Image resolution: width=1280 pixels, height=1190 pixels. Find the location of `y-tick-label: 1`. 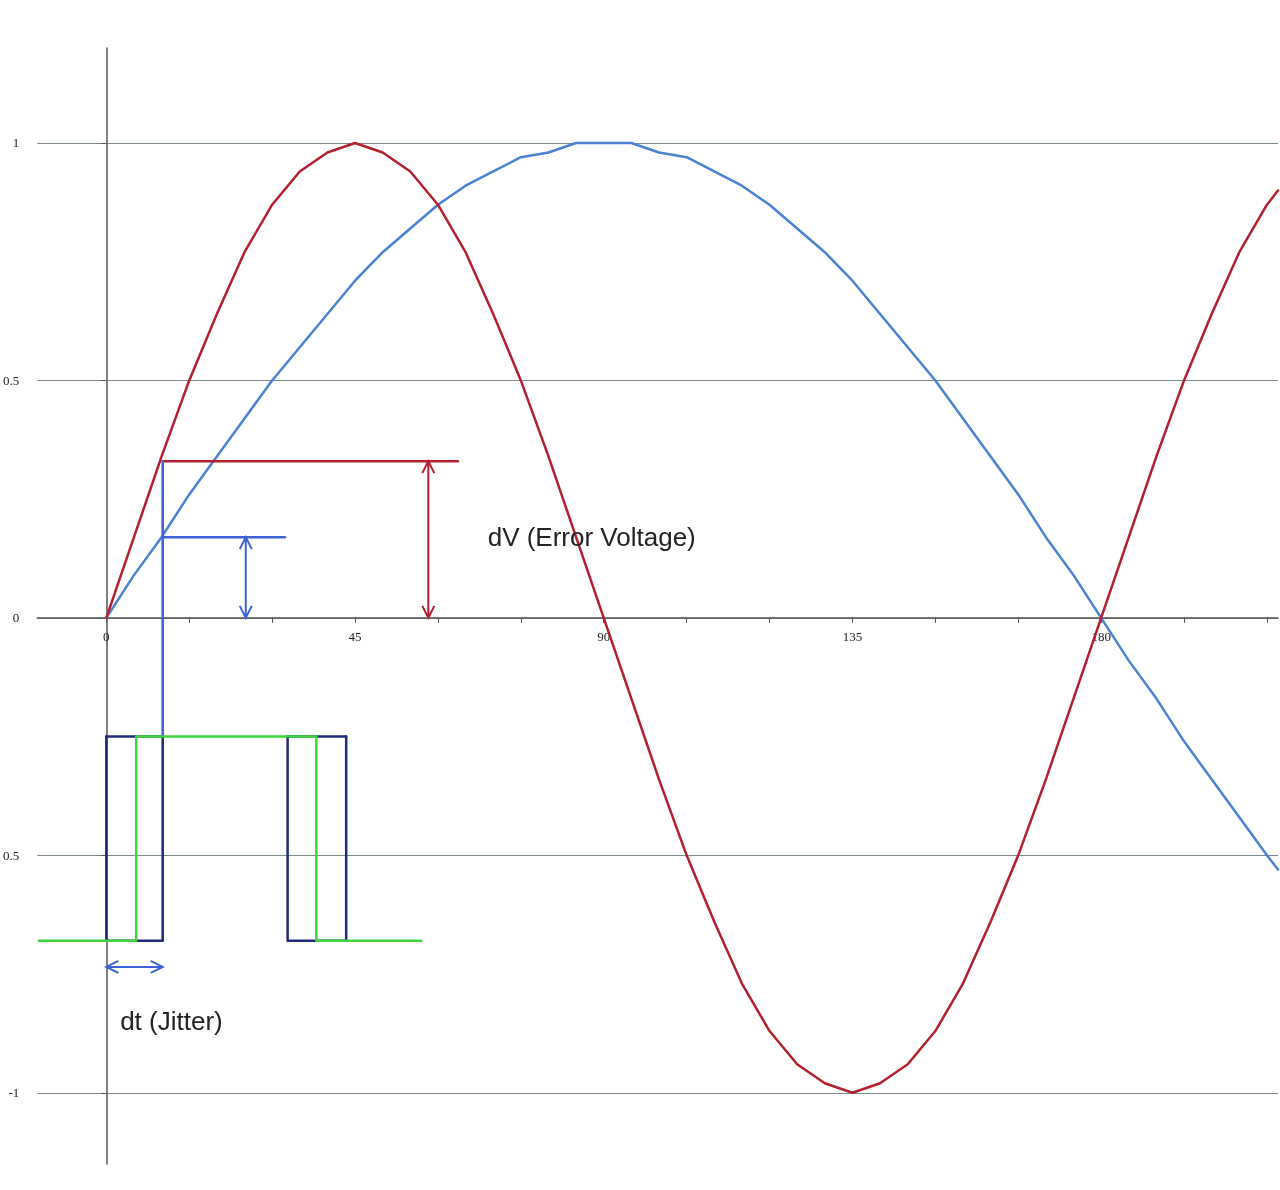

y-tick-label: 1 is located at coordinates (16, 143).